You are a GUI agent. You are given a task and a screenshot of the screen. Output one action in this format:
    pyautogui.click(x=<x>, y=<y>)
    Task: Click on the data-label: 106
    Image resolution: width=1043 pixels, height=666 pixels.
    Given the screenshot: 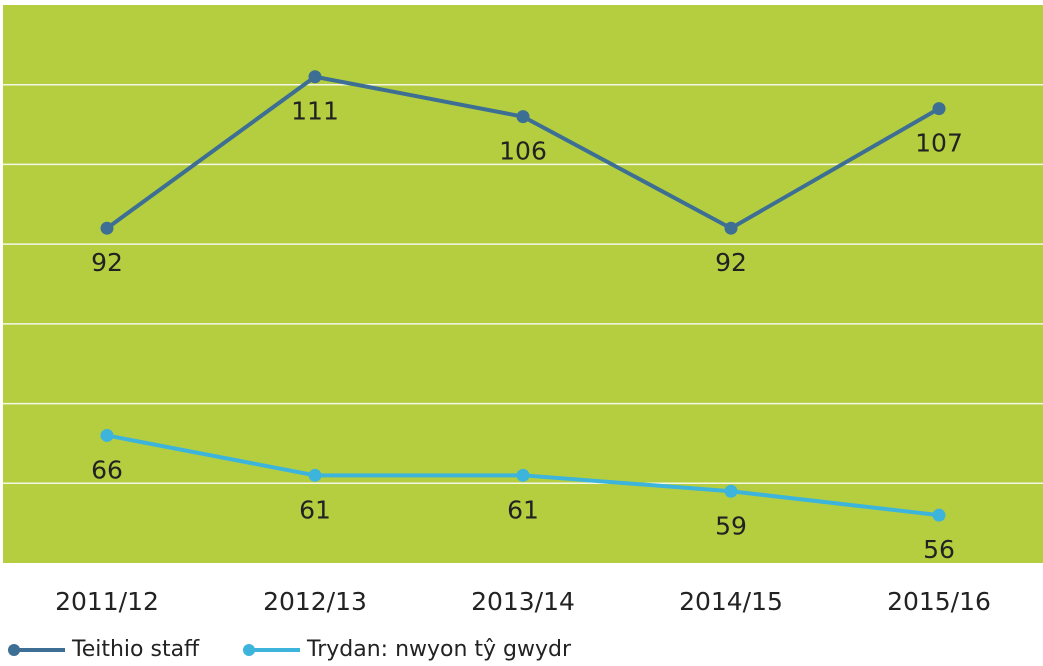 What is the action you would take?
    pyautogui.click(x=523, y=151)
    